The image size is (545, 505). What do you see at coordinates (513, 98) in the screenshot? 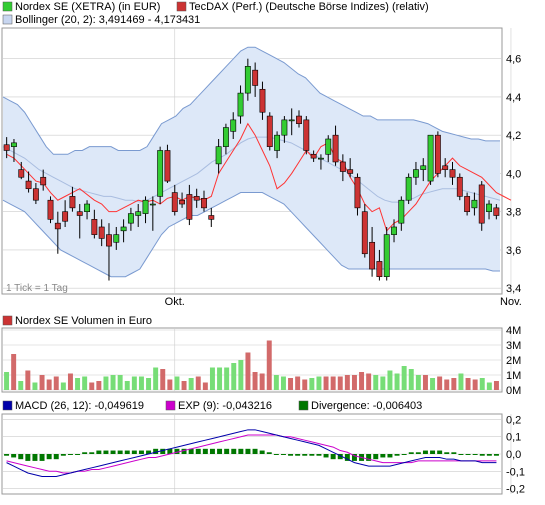
I see `price-y-tick-label: 4,4` at bounding box center [513, 98].